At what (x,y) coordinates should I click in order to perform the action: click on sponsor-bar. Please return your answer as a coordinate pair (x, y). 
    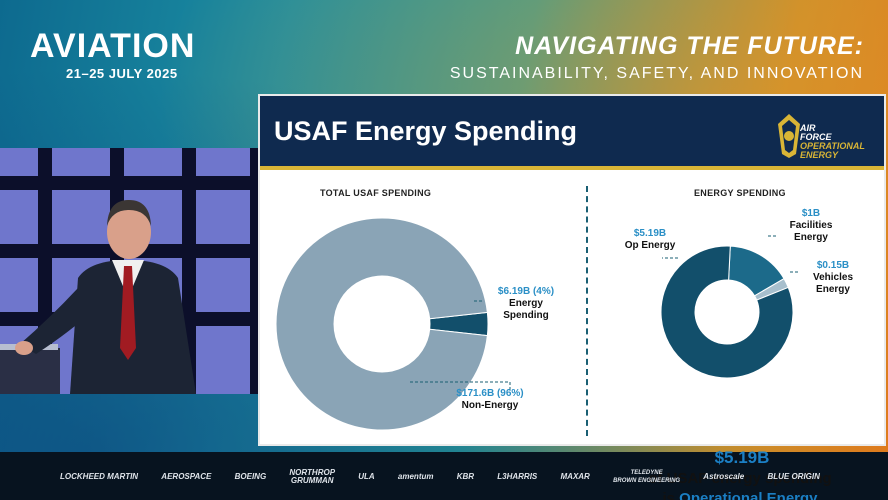
    Looking at the image, I should click on (444, 476).